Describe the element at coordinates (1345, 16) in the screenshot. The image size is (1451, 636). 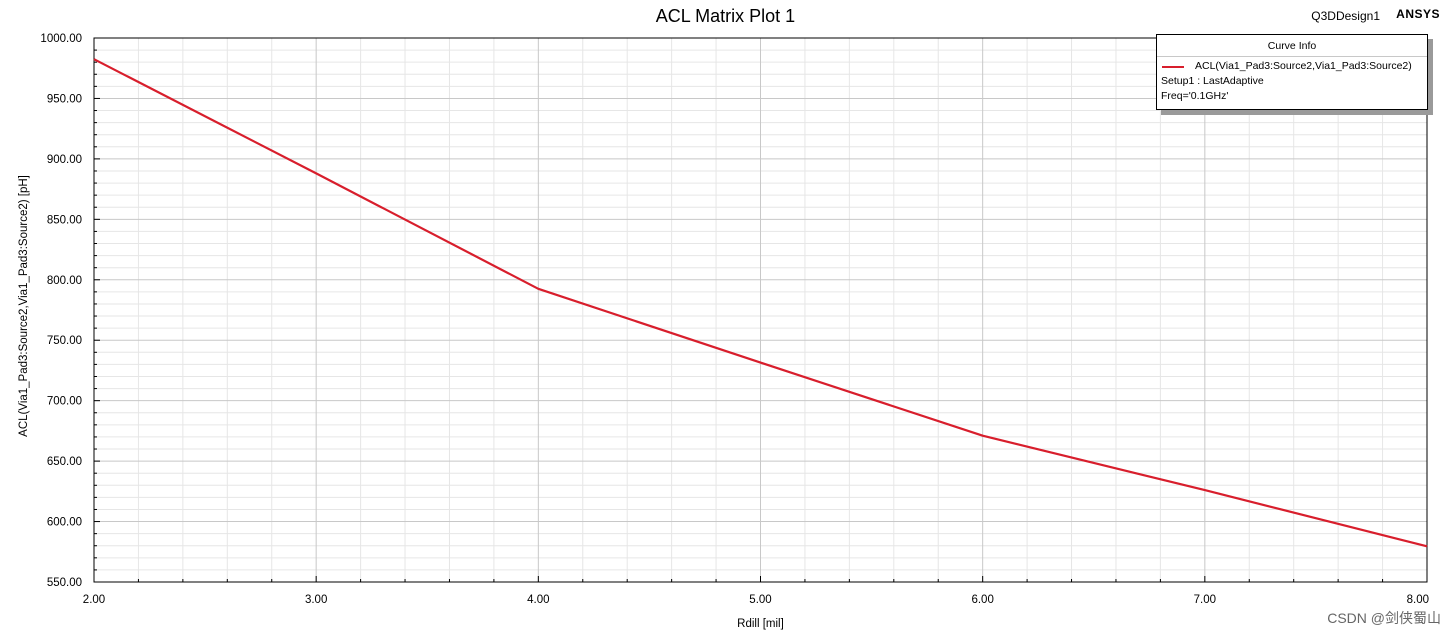
I see `design-name: Q3DDesign1` at that location.